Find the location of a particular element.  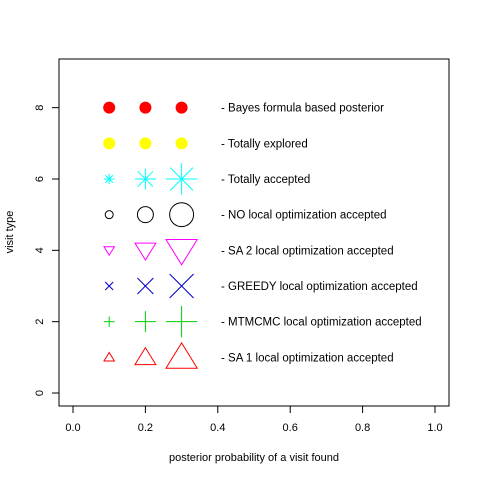

series-label: - NO local optimization accepted is located at coordinates (304, 216).